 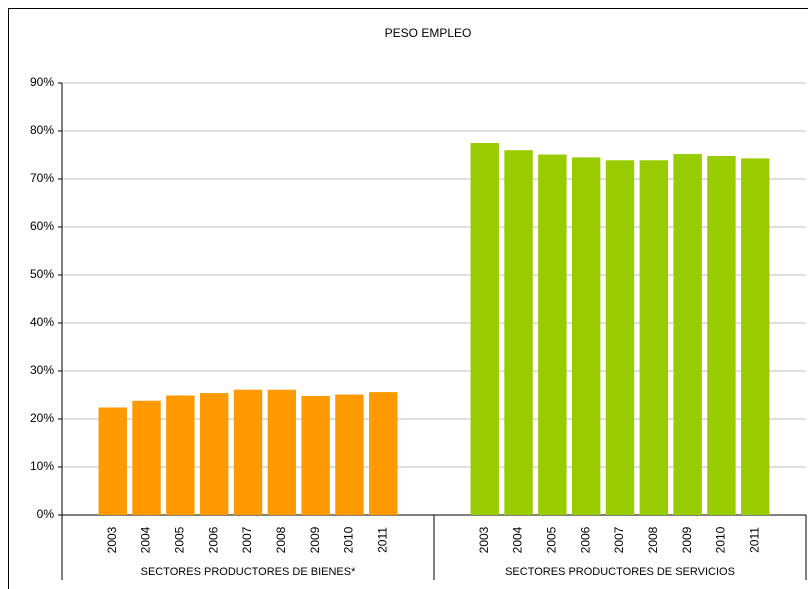 What do you see at coordinates (428, 33) in the screenshot?
I see `chart-title: PESO EMPLEO` at bounding box center [428, 33].